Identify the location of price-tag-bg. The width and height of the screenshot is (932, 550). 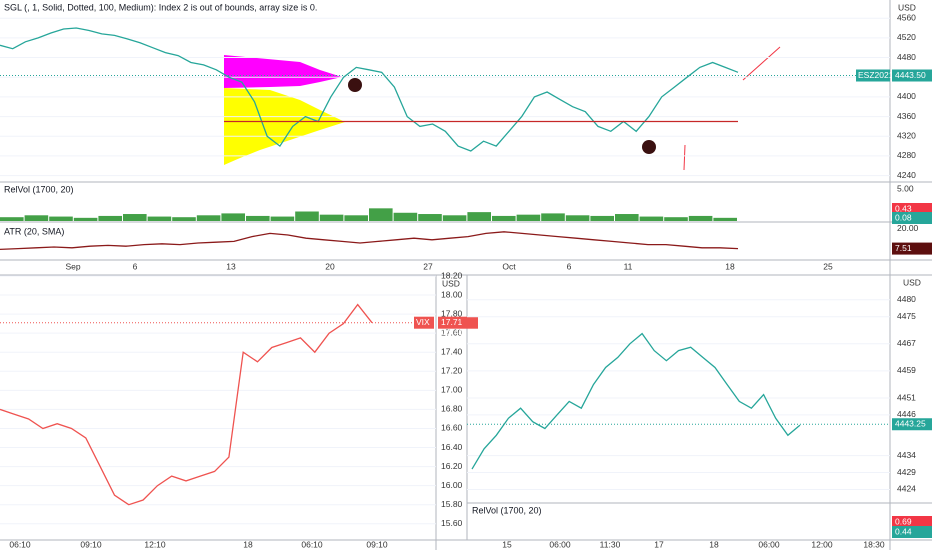
(458, 322).